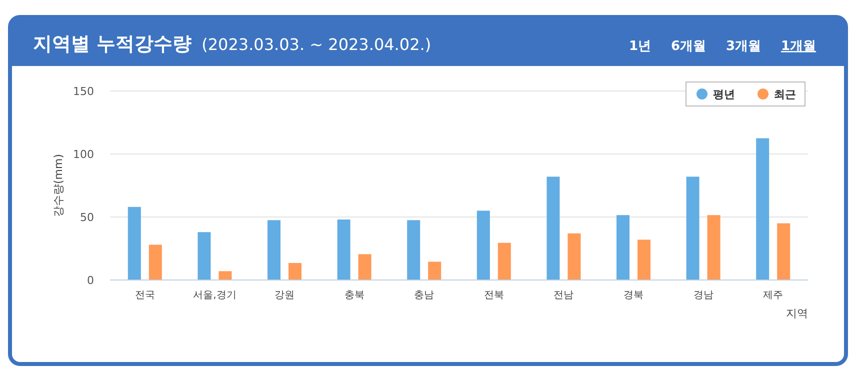  Describe the element at coordinates (494, 295) in the screenshot. I see `x-tick-label: 전북` at that location.